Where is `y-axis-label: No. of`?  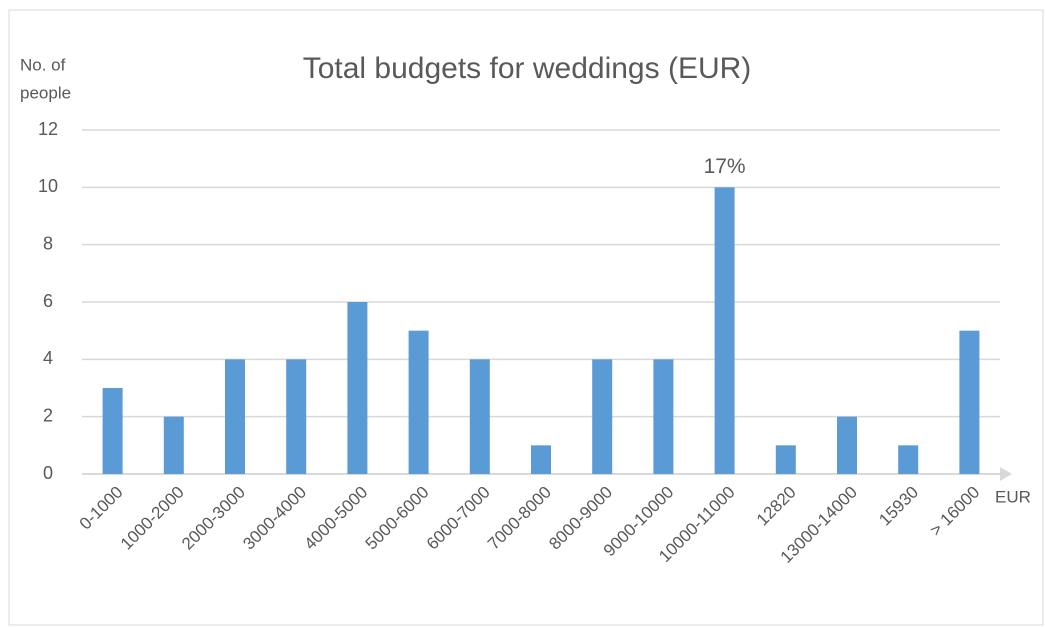 y-axis-label: No. of is located at coordinates (43, 64).